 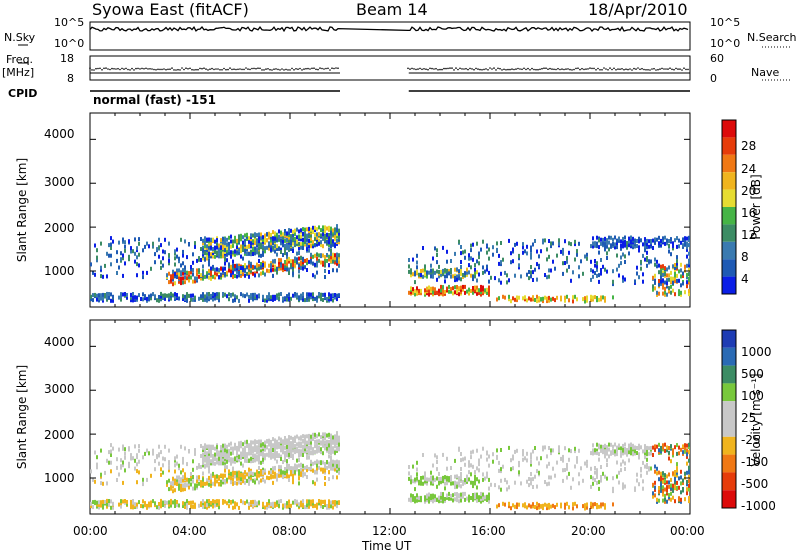 What do you see at coordinates (725, 43) in the screenshot?
I see `nsearch-tick-bottom: 10^0` at bounding box center [725, 43].